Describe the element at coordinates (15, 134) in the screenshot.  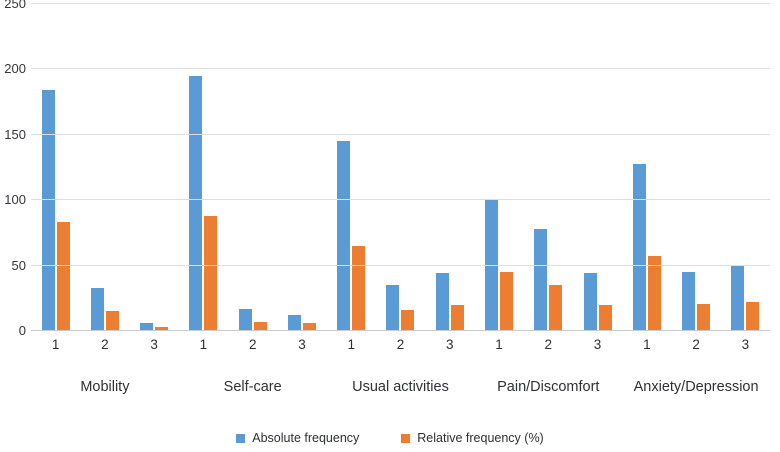
I see `y-tick-label-150: 150` at that location.